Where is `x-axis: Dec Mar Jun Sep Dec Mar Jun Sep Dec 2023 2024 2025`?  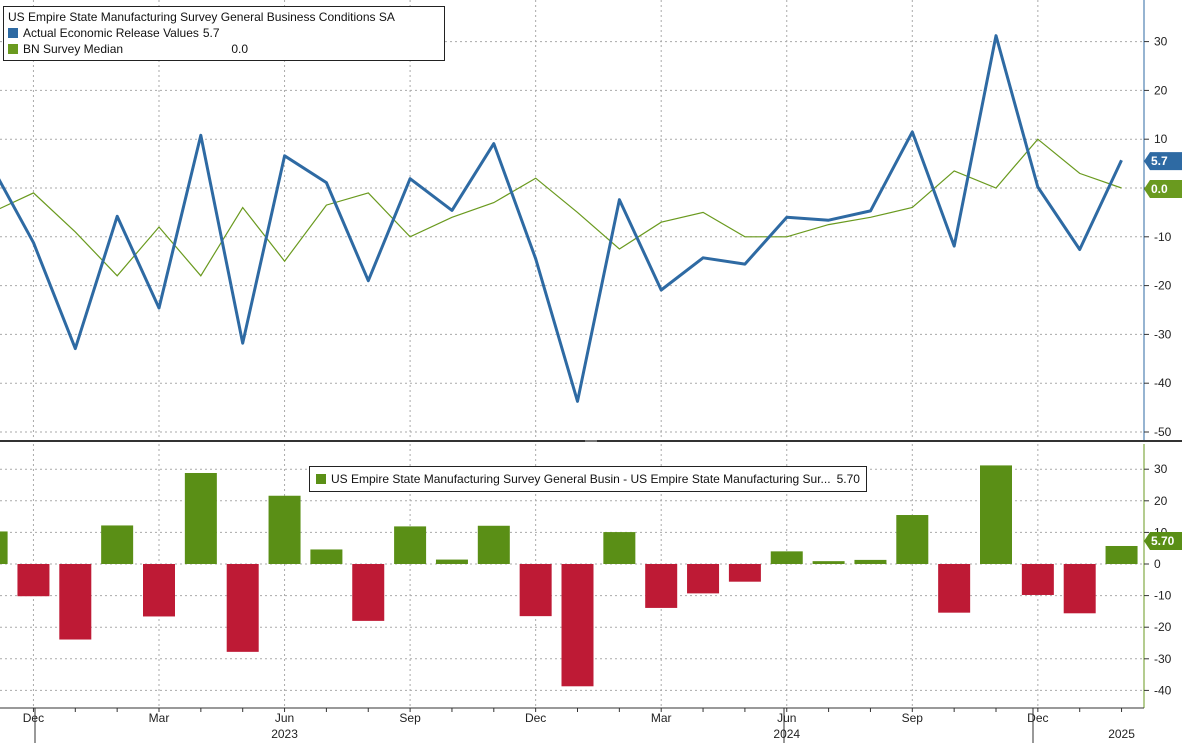 x-axis: Dec Mar Jun Sep Dec Mar Jun Sep Dec 2023 2024 2025 is located at coordinates (572, 725).